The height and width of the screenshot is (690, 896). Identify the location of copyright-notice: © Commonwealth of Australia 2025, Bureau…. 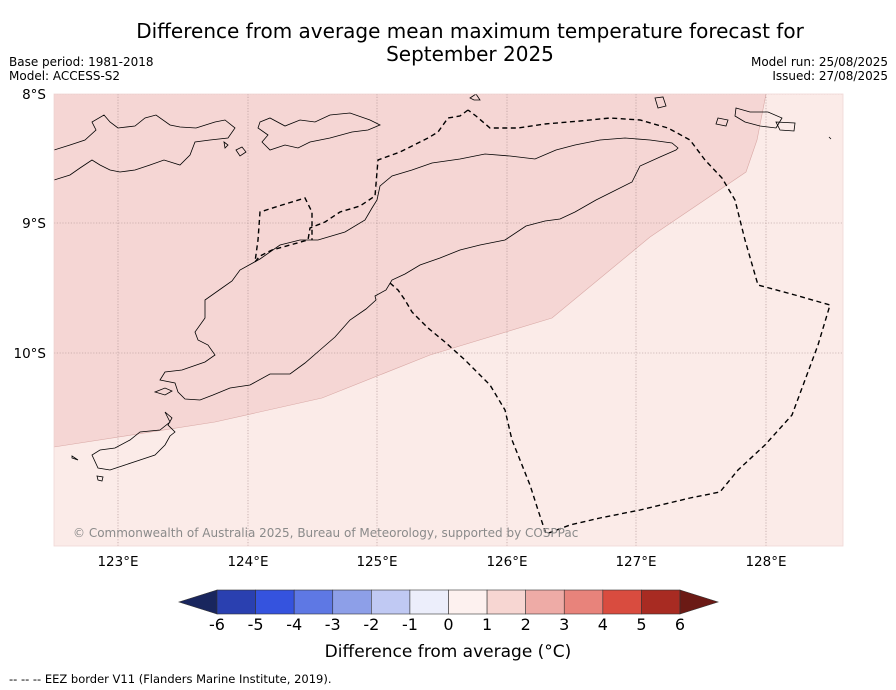
(326, 533).